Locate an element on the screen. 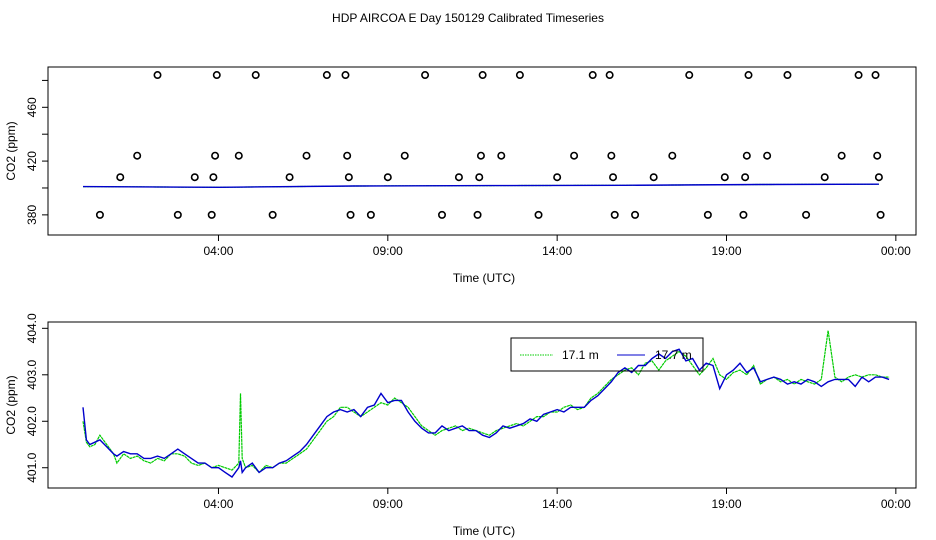  flags-panel-x-tick-label: 09:00 is located at coordinates (388, 251).